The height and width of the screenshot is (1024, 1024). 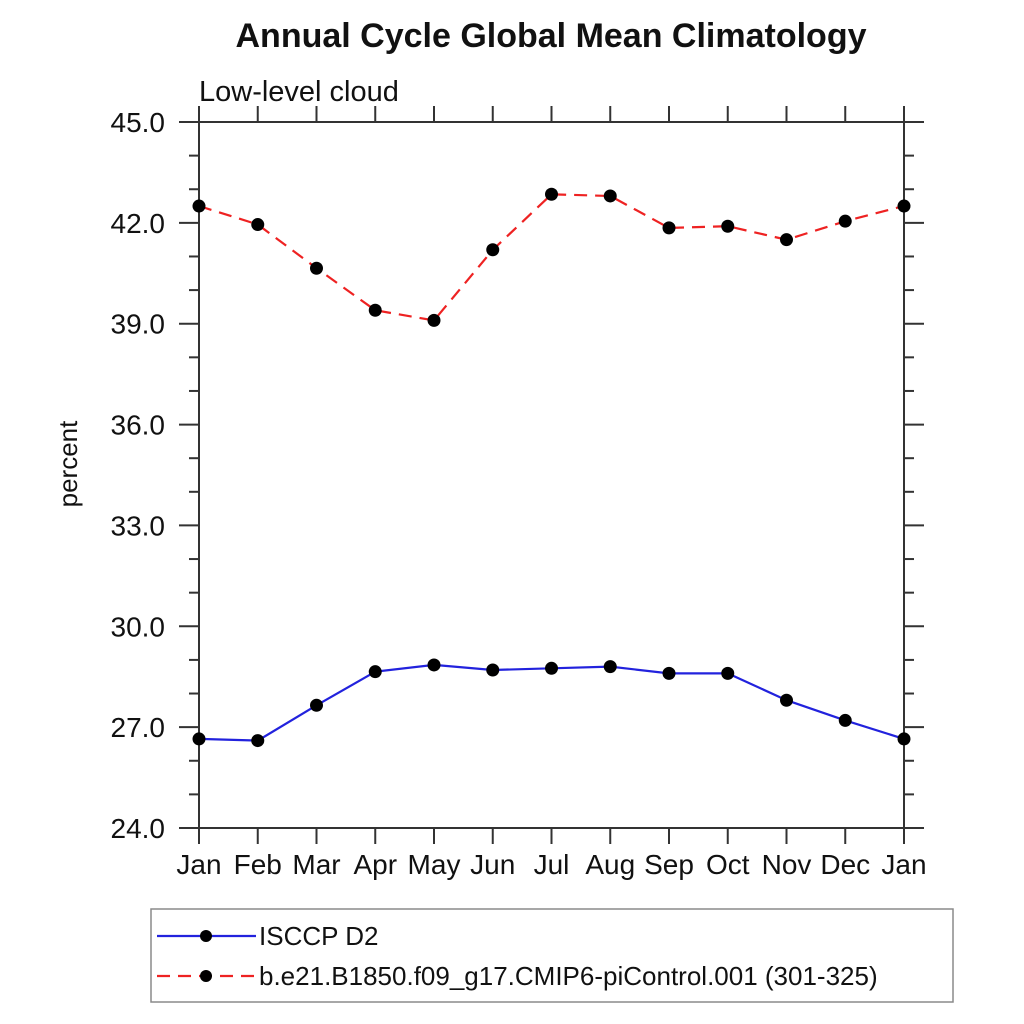 I want to click on y-axis-tick-label: 30.0, so click(x=138, y=626).